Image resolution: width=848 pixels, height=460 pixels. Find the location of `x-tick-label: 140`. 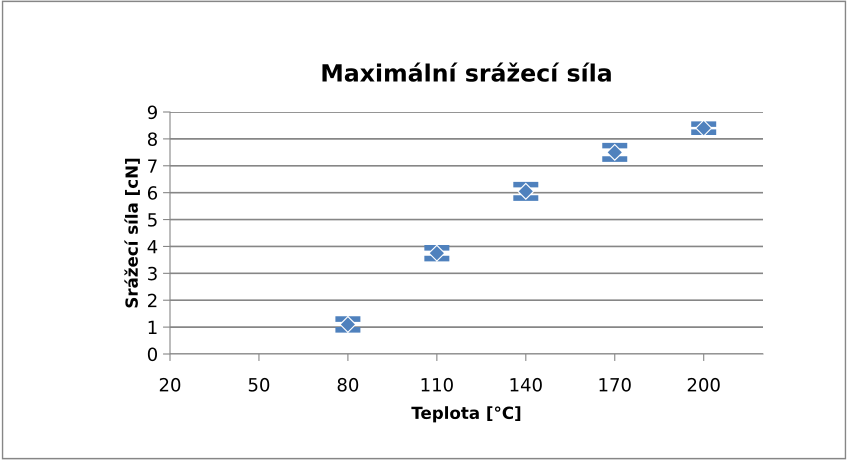

x-tick-label: 140 is located at coordinates (526, 385).